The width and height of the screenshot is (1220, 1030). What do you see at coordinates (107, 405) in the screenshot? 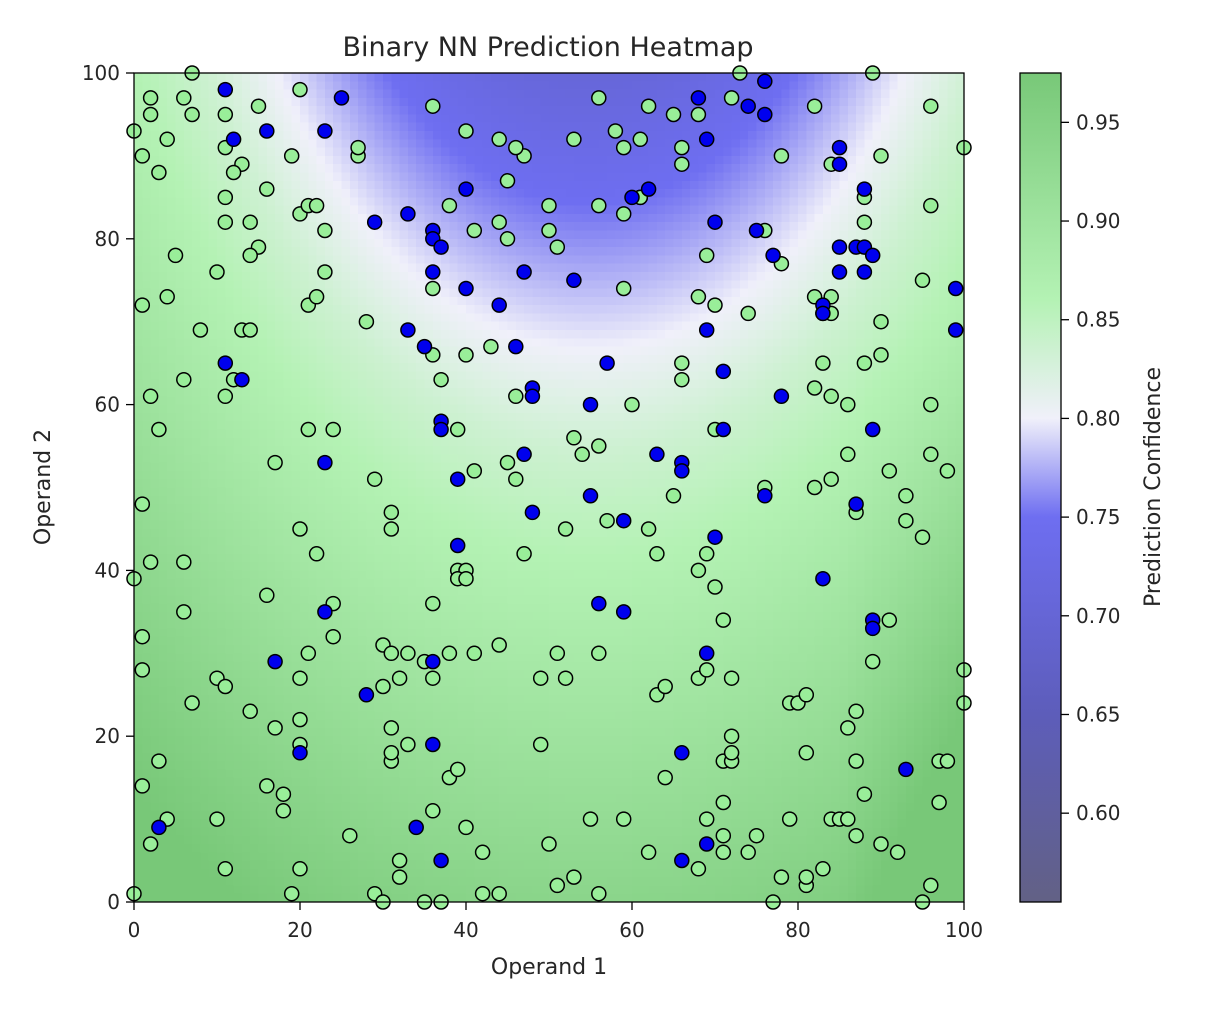
I see `y-tick-label: 60` at bounding box center [107, 405].